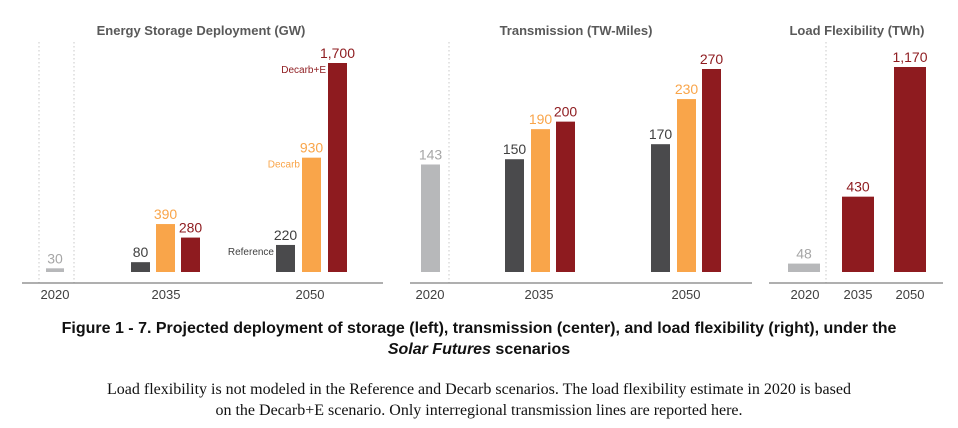 Image resolution: width=958 pixels, height=428 pixels. Describe the element at coordinates (541, 119) in the screenshot. I see `data-label: 190` at that location.